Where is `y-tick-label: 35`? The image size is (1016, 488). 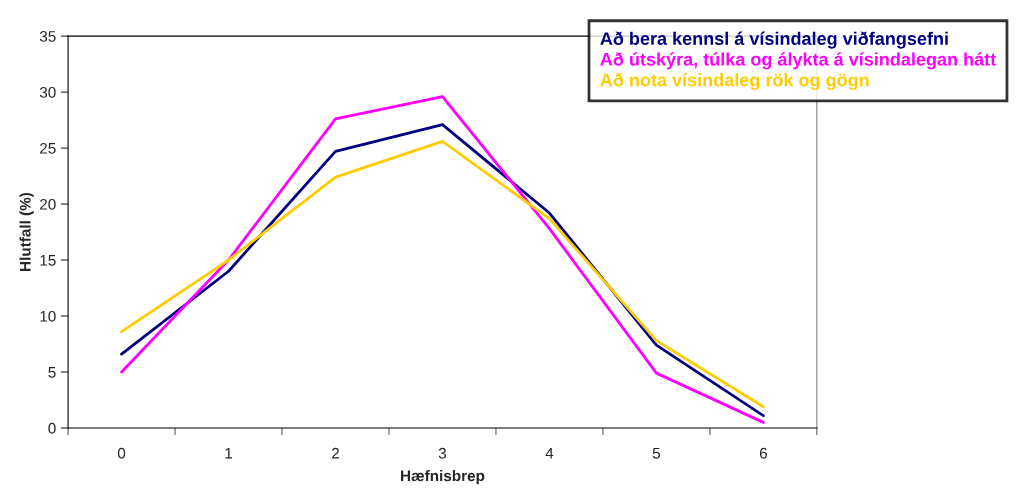 y-tick-label: 35 is located at coordinates (47, 36).